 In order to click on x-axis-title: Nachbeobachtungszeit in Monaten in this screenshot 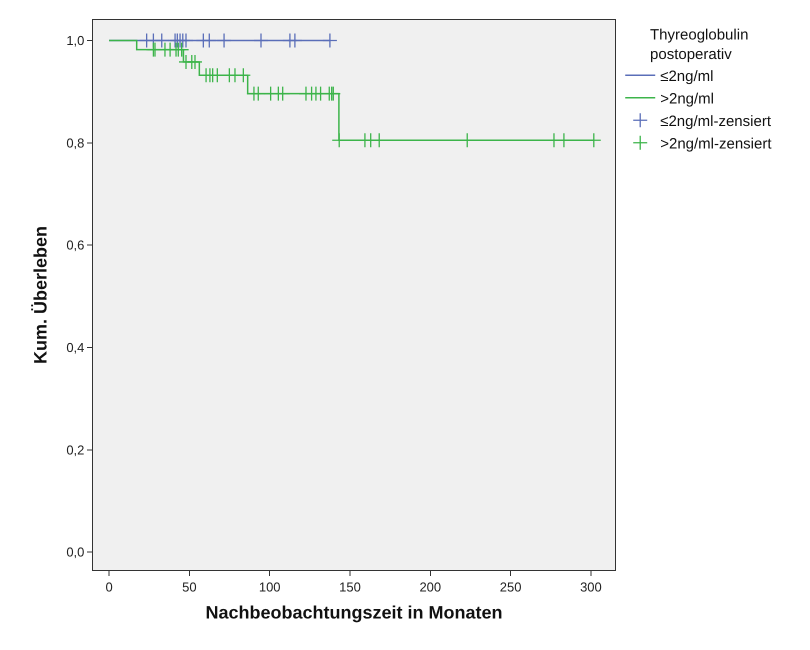, I will do `click(354, 612)`.